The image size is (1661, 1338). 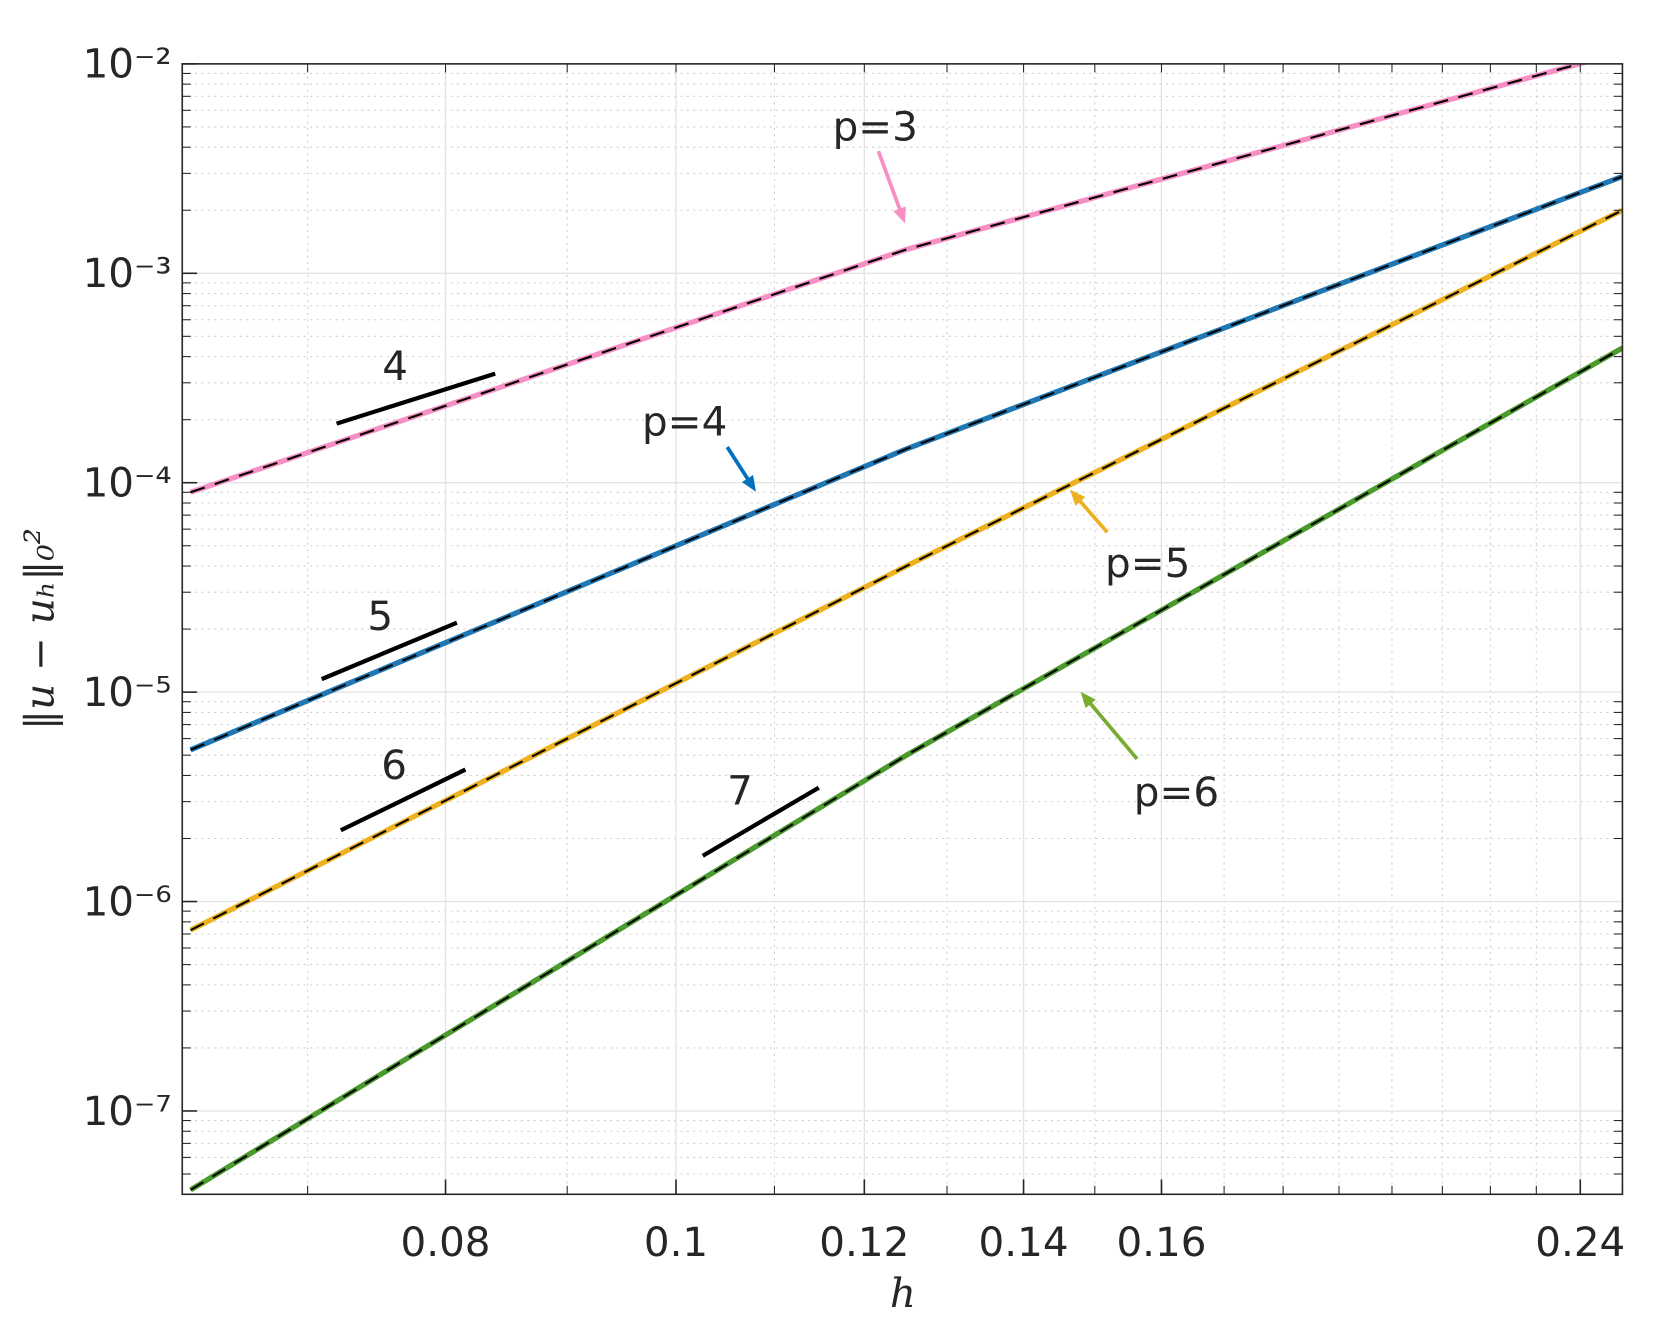 I want to click on y-tick-label: 10⁻³, so click(x=127, y=273).